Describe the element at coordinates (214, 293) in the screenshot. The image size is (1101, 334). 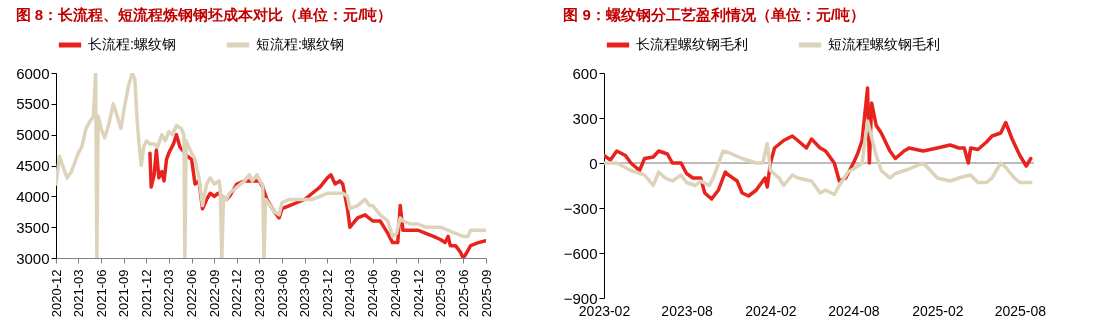
I see `x-tick-label: 2022-09` at that location.